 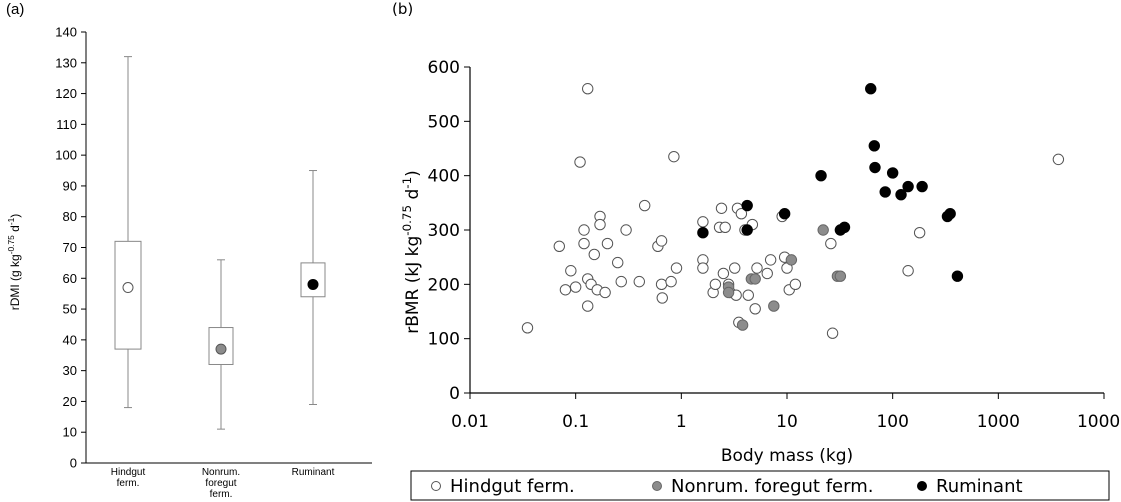 What do you see at coordinates (70, 432) in the screenshot?
I see `panel-a-y-tick-label: 10` at bounding box center [70, 432].